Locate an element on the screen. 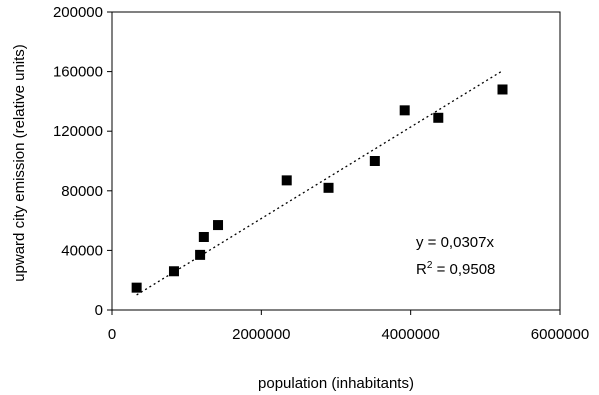 The height and width of the screenshot is (395, 599). x-tick-label: 6000000 is located at coordinates (560, 334).